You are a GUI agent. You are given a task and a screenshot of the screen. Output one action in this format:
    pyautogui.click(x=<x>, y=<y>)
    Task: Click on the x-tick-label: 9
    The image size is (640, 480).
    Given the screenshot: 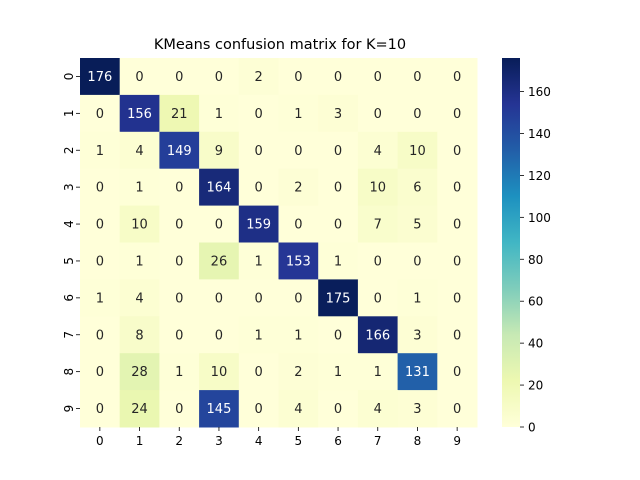 What is the action you would take?
    pyautogui.click(x=457, y=441)
    